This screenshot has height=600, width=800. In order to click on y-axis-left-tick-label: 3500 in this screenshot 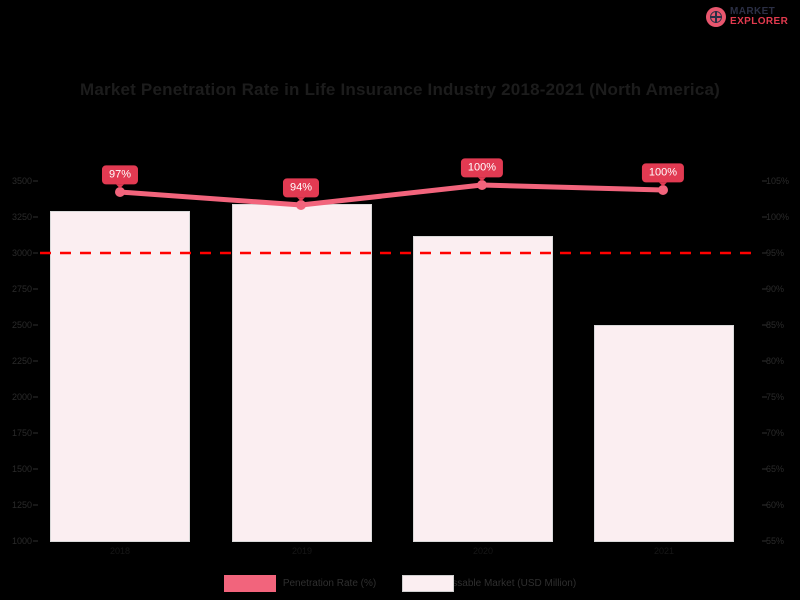, I will do `click(21, 181)`.